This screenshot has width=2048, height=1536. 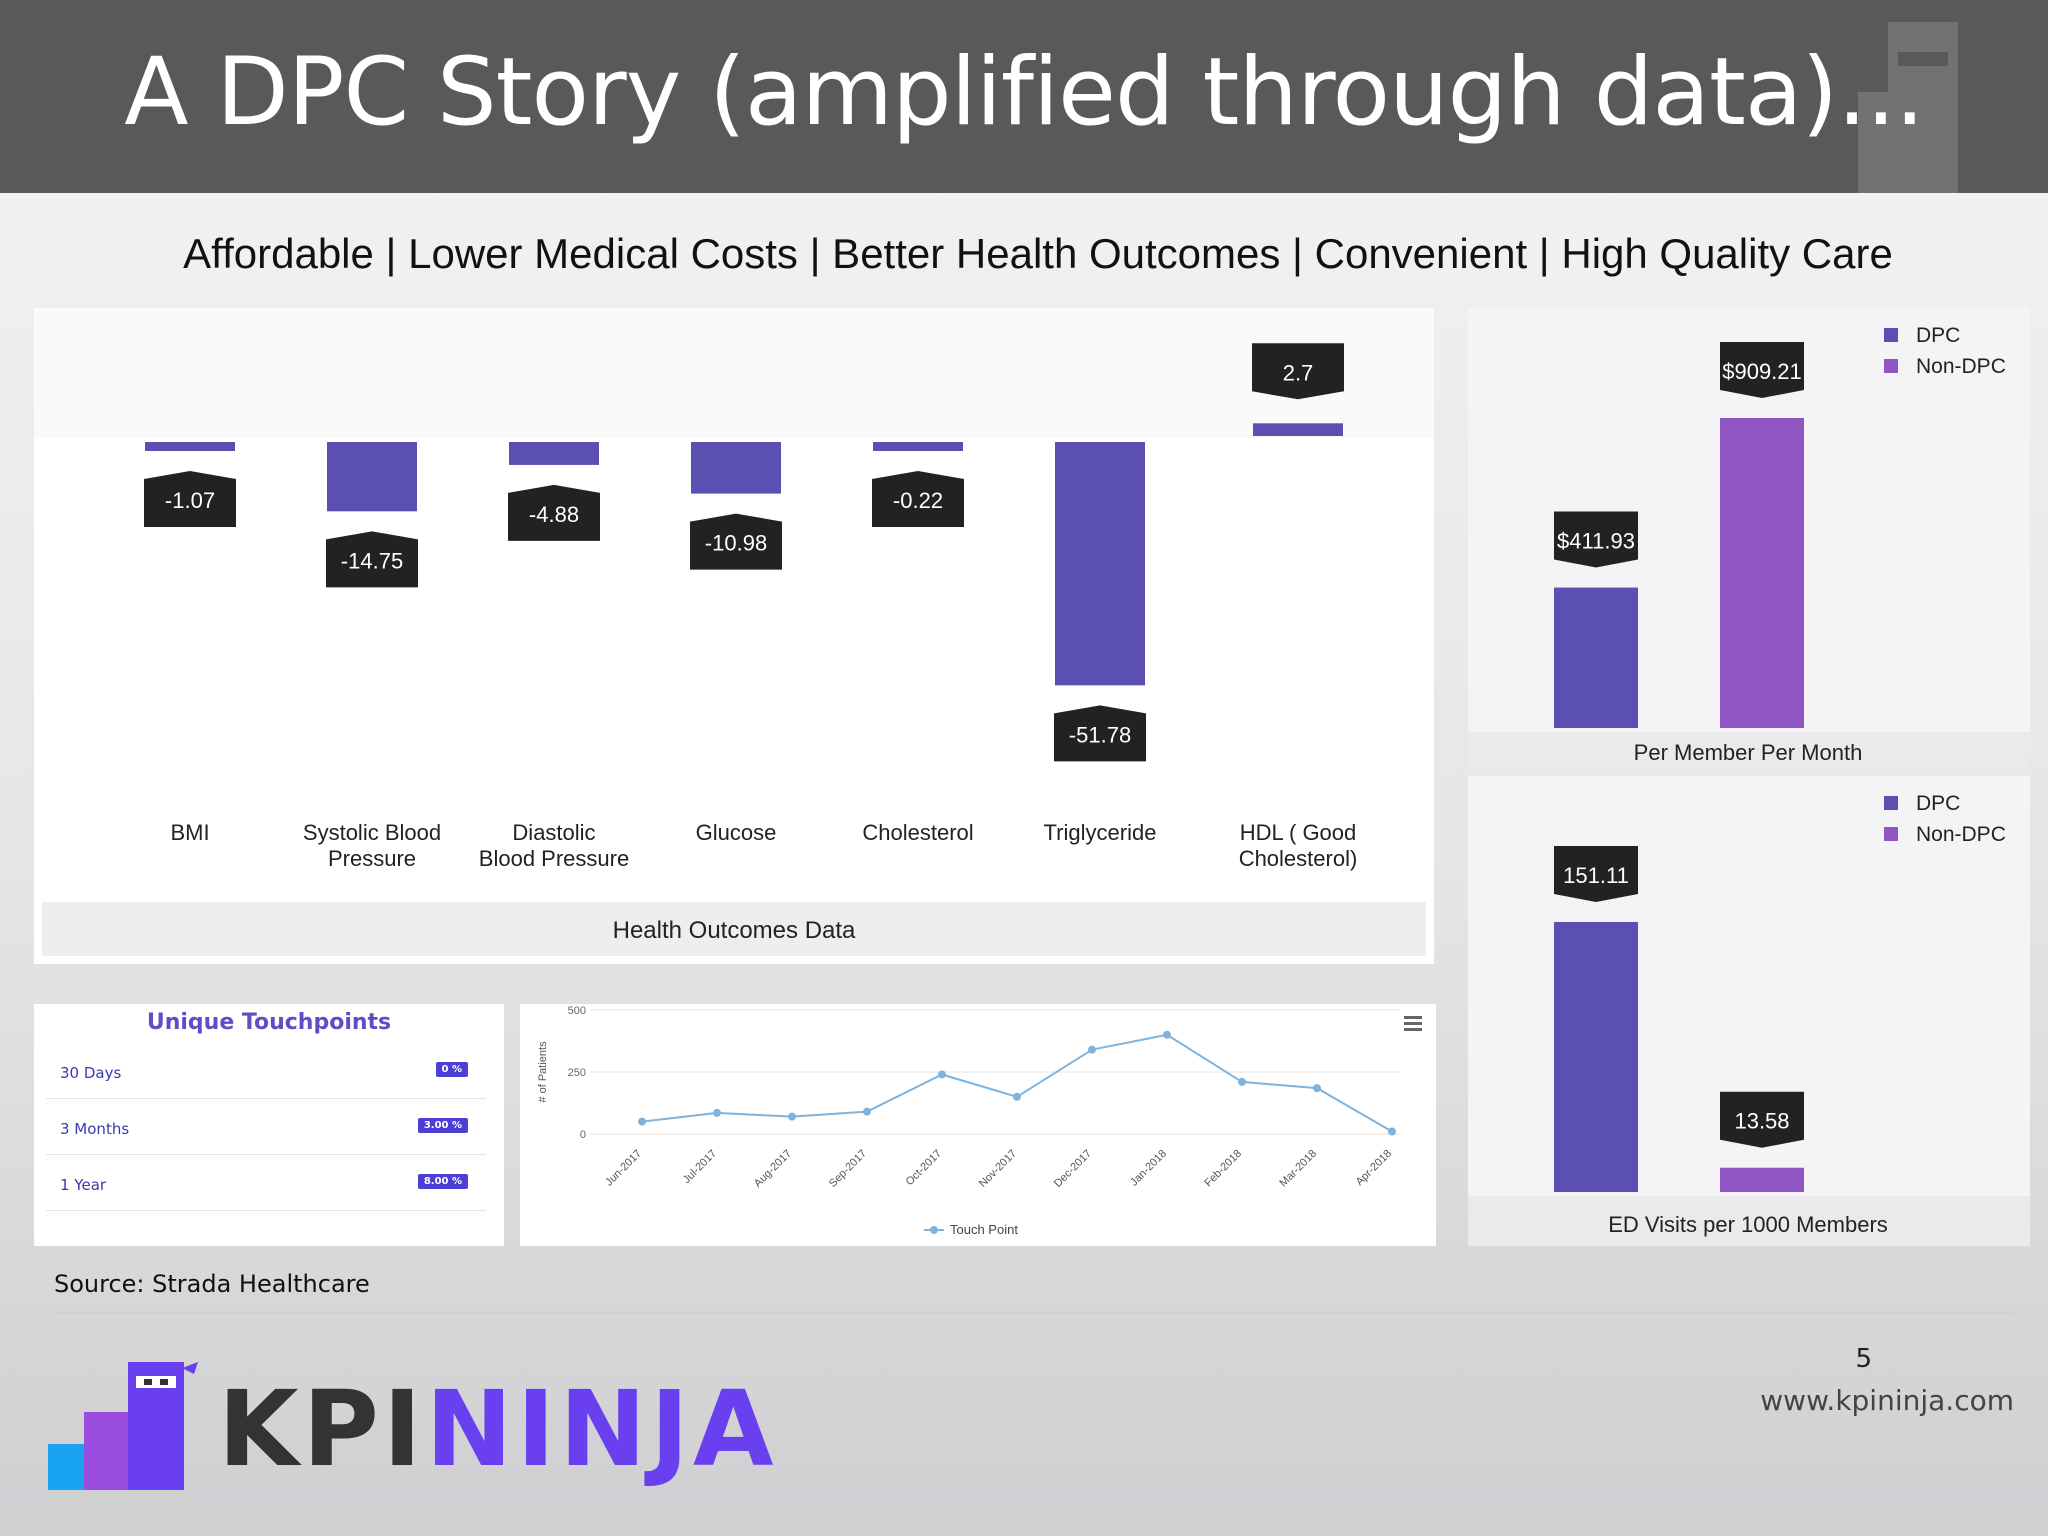 I want to click on y-tick-label: 0, so click(x=583, y=1135).